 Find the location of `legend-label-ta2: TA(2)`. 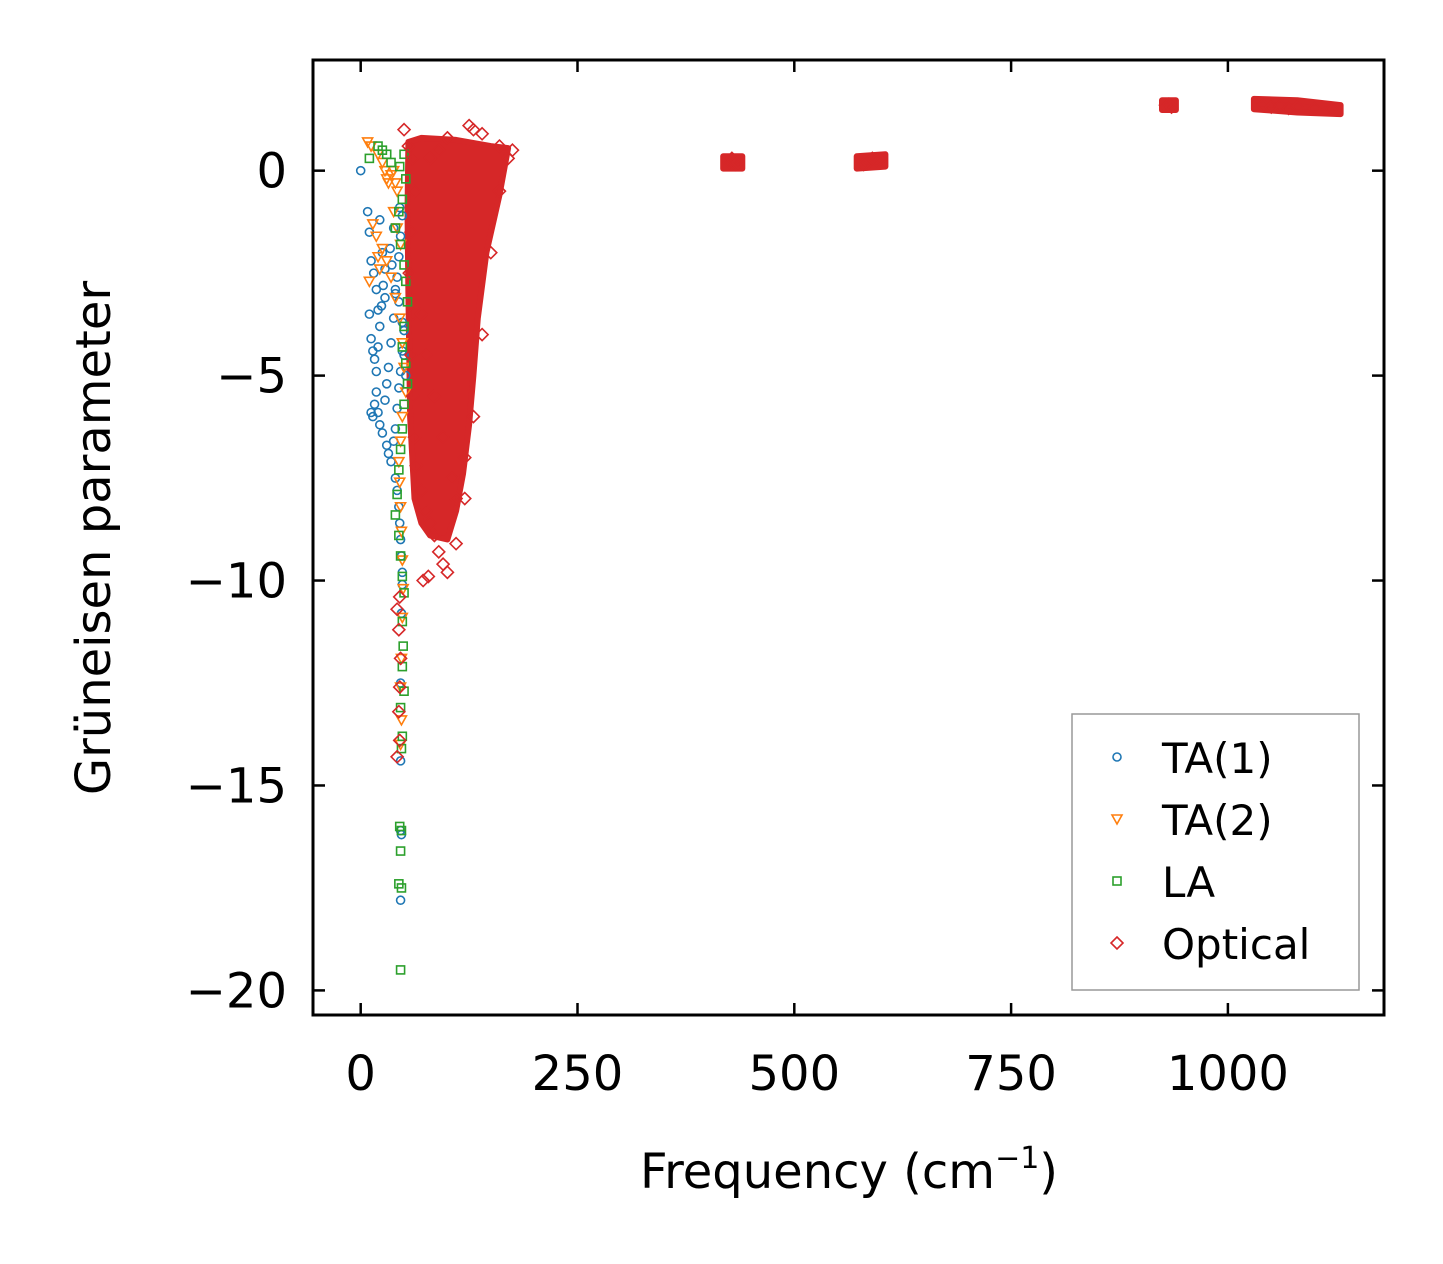

legend-label-ta2: TA(2) is located at coordinates (1217, 820).